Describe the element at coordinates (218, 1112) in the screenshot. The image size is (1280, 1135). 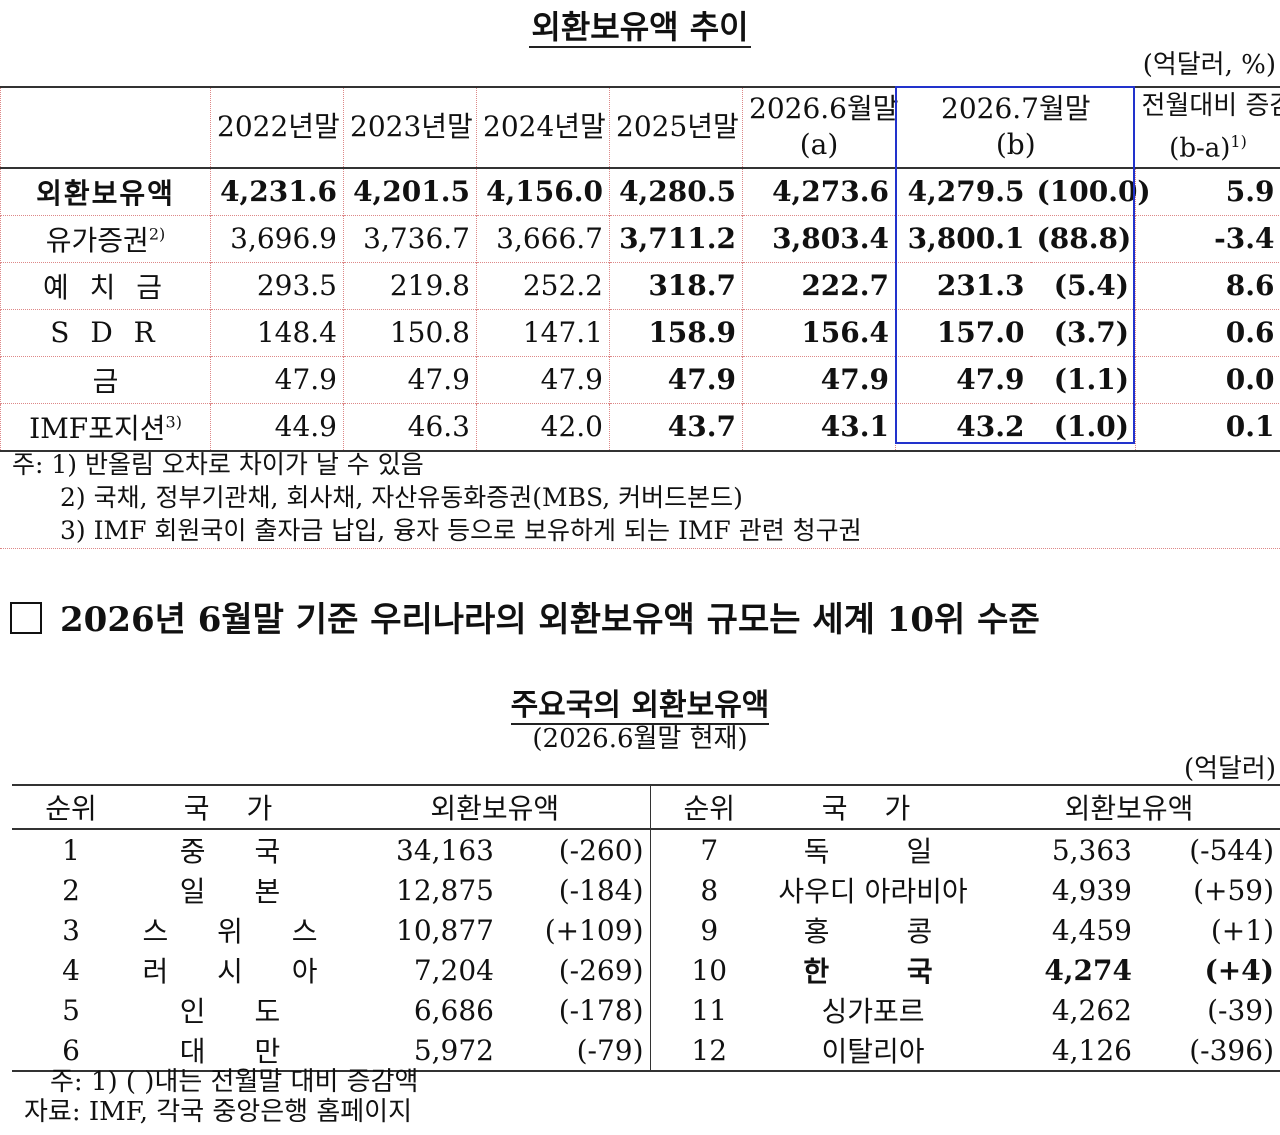
I see `source-note: 자료: IMF, 각국 중앙은행 홈페이지` at that location.